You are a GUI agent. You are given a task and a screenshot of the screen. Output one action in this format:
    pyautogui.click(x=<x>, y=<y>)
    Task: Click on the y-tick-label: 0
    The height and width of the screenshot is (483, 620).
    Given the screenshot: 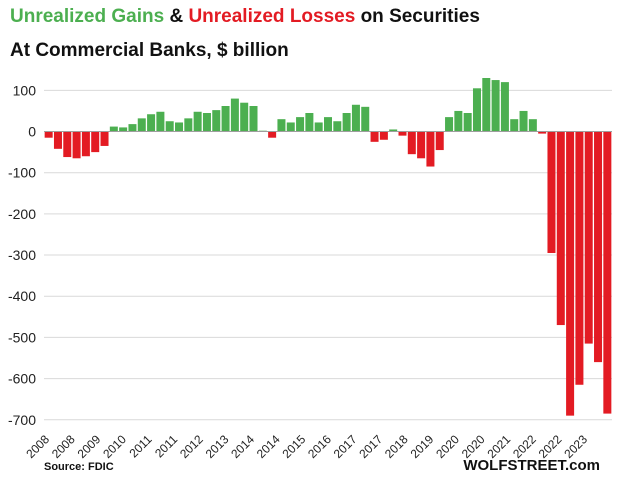 What is the action you would take?
    pyautogui.click(x=32, y=132)
    